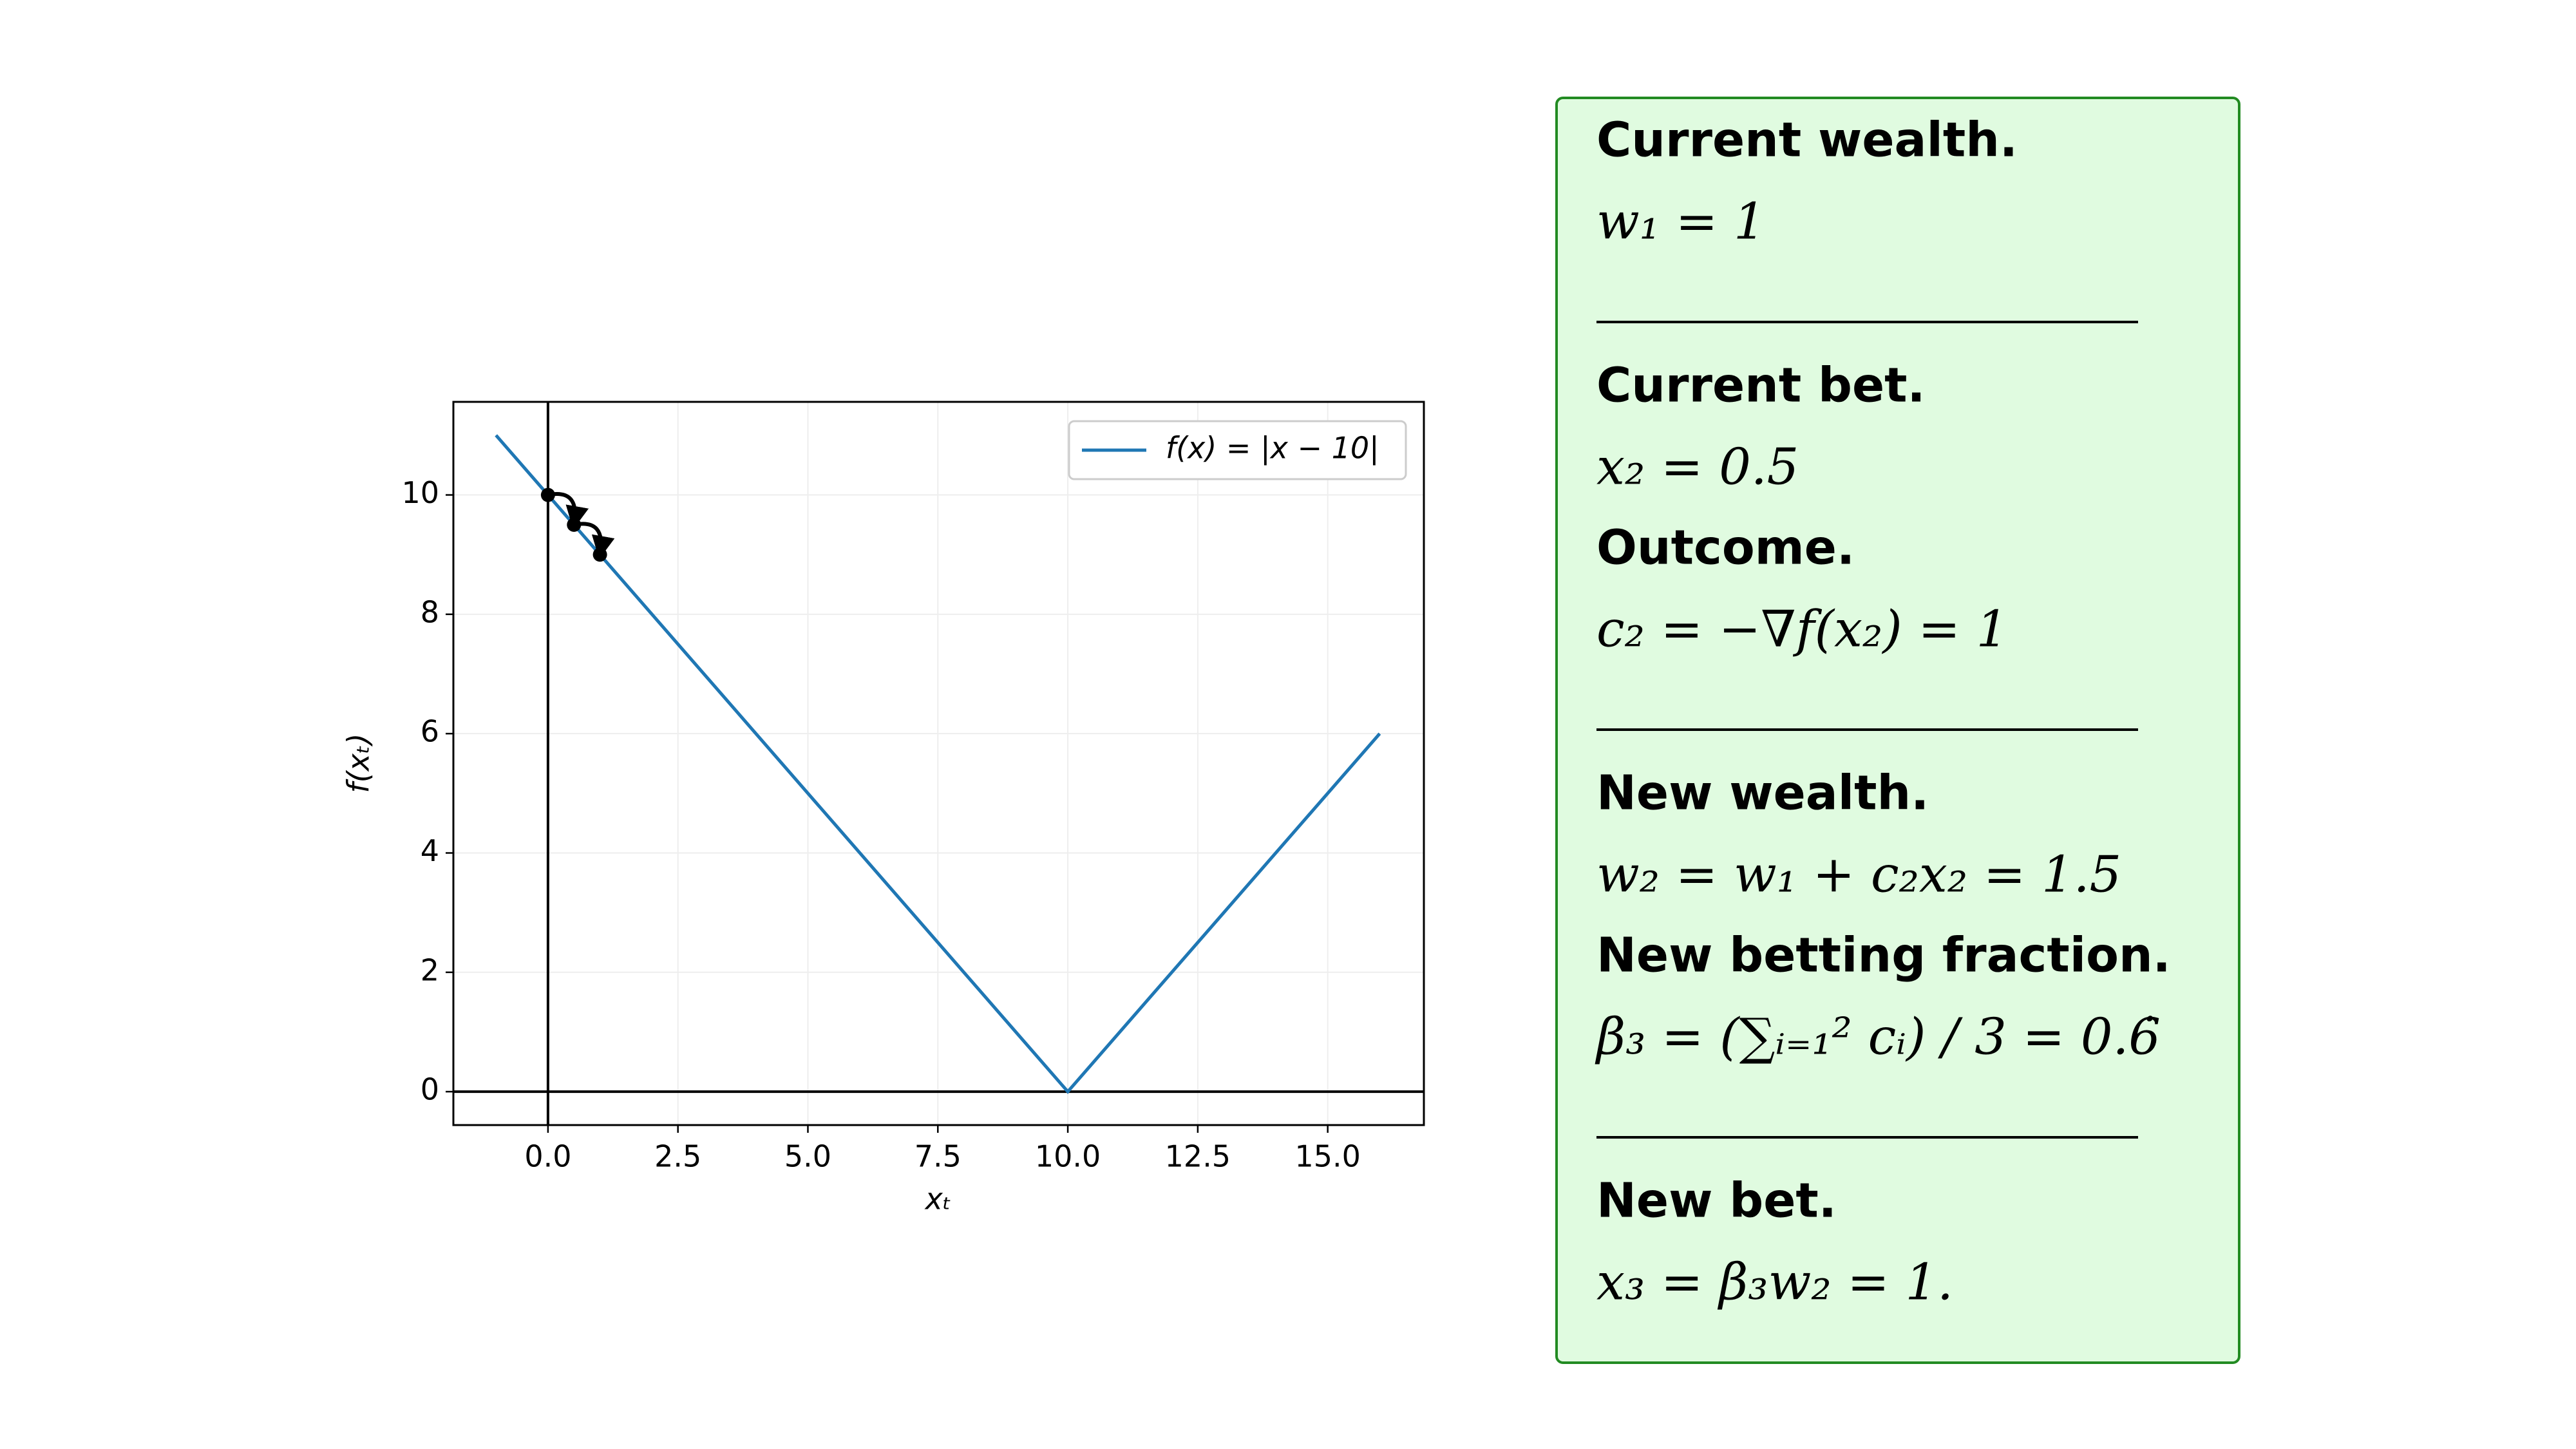 The image size is (2576, 1449). What do you see at coordinates (547, 1157) in the screenshot?
I see `x-tick-label: 0.0` at bounding box center [547, 1157].